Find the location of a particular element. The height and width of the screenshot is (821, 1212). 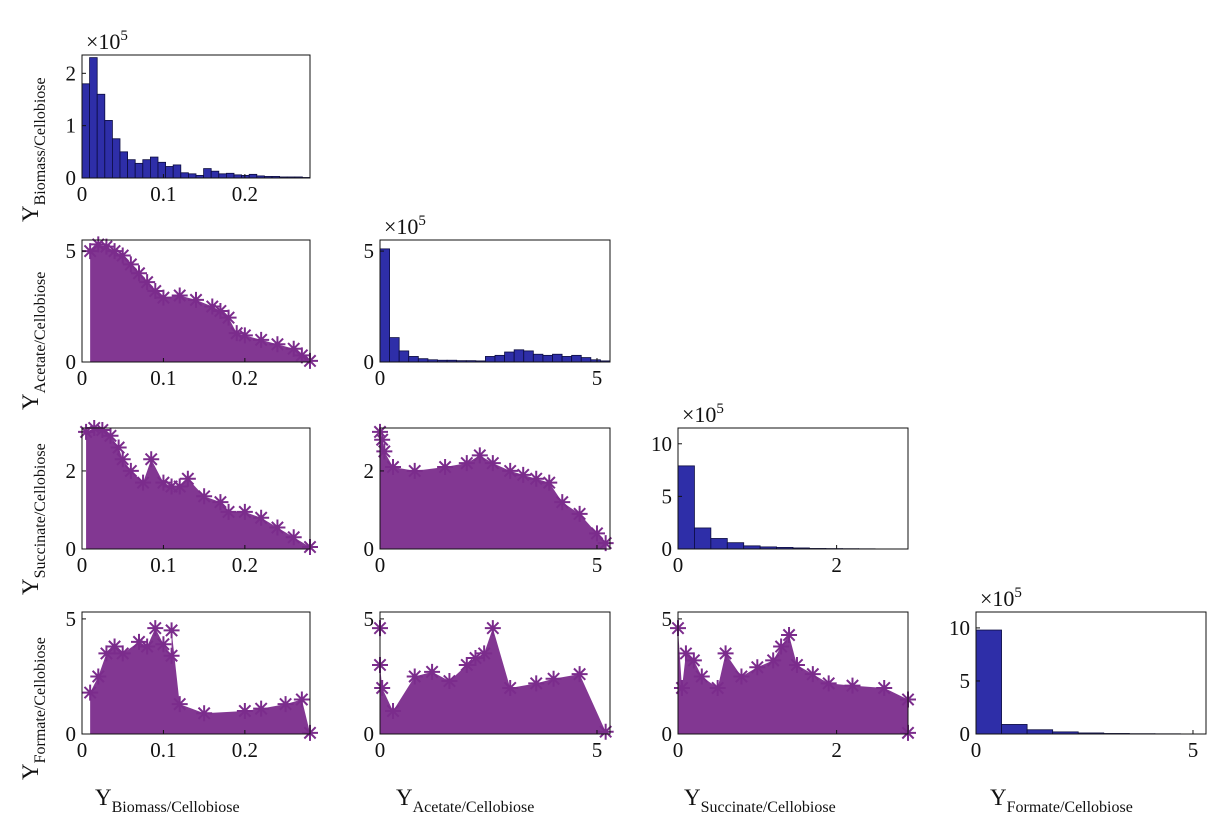

x-tick-label: 2 is located at coordinates (836, 750).